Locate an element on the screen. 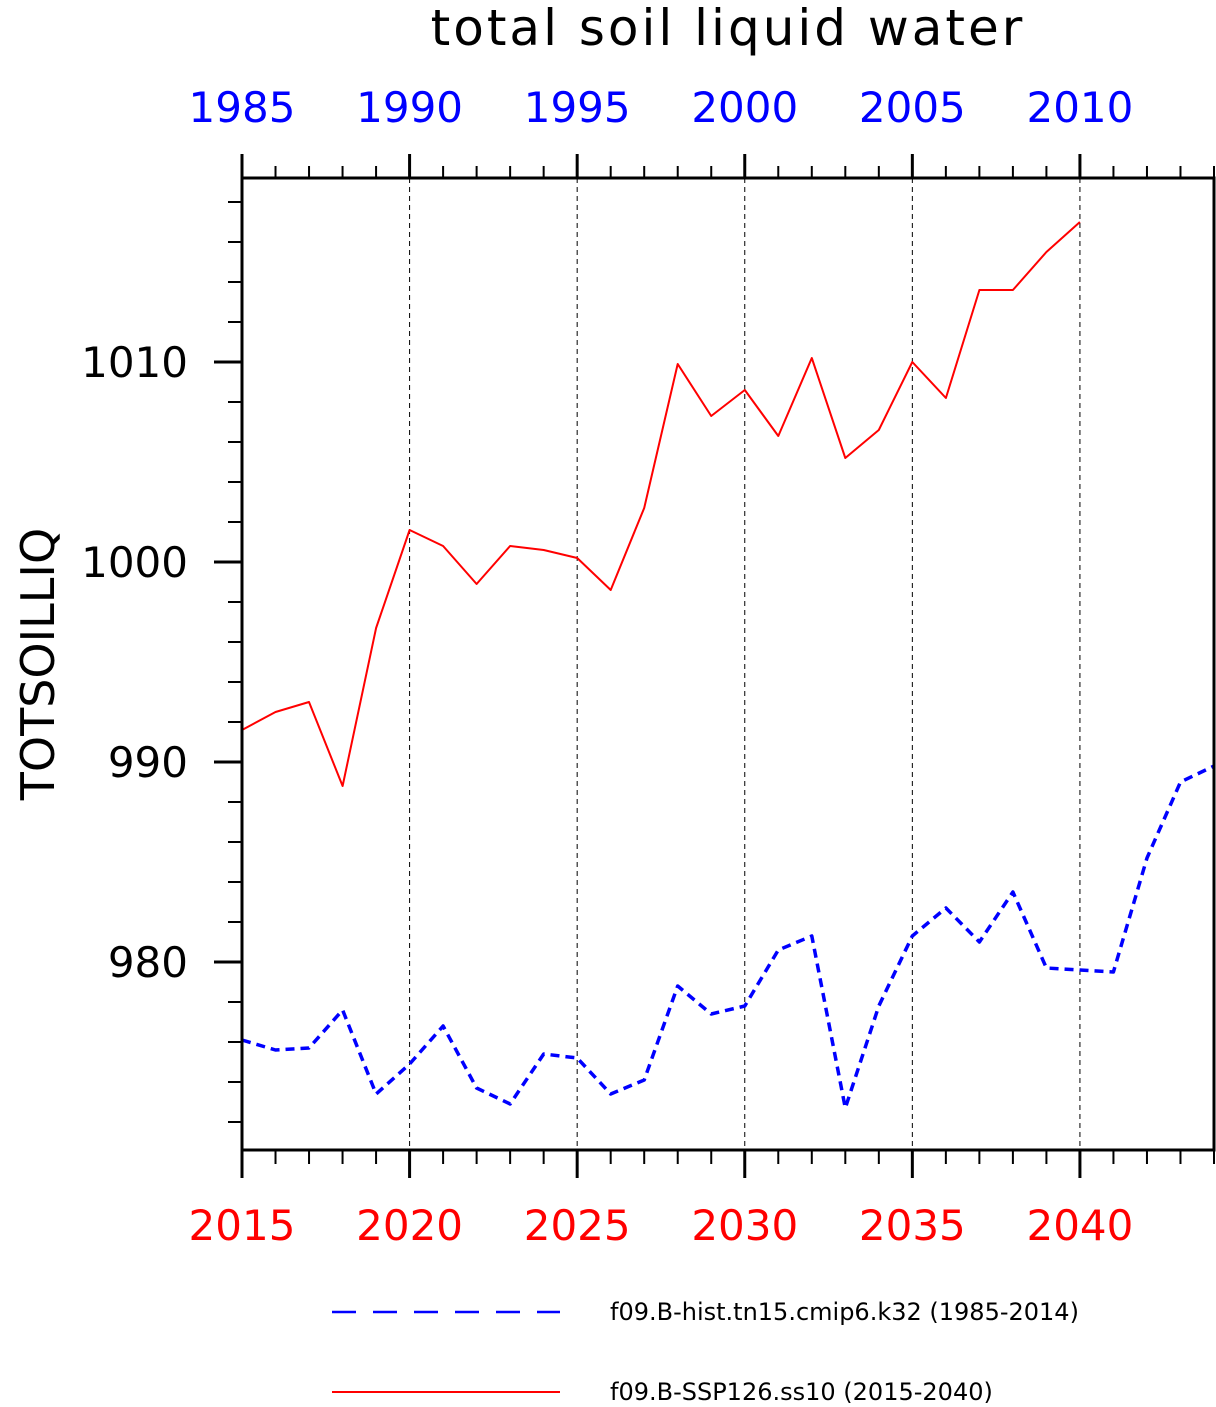 The height and width of the screenshot is (1407, 1216). x-top-tick-label: 2000 is located at coordinates (744, 107).